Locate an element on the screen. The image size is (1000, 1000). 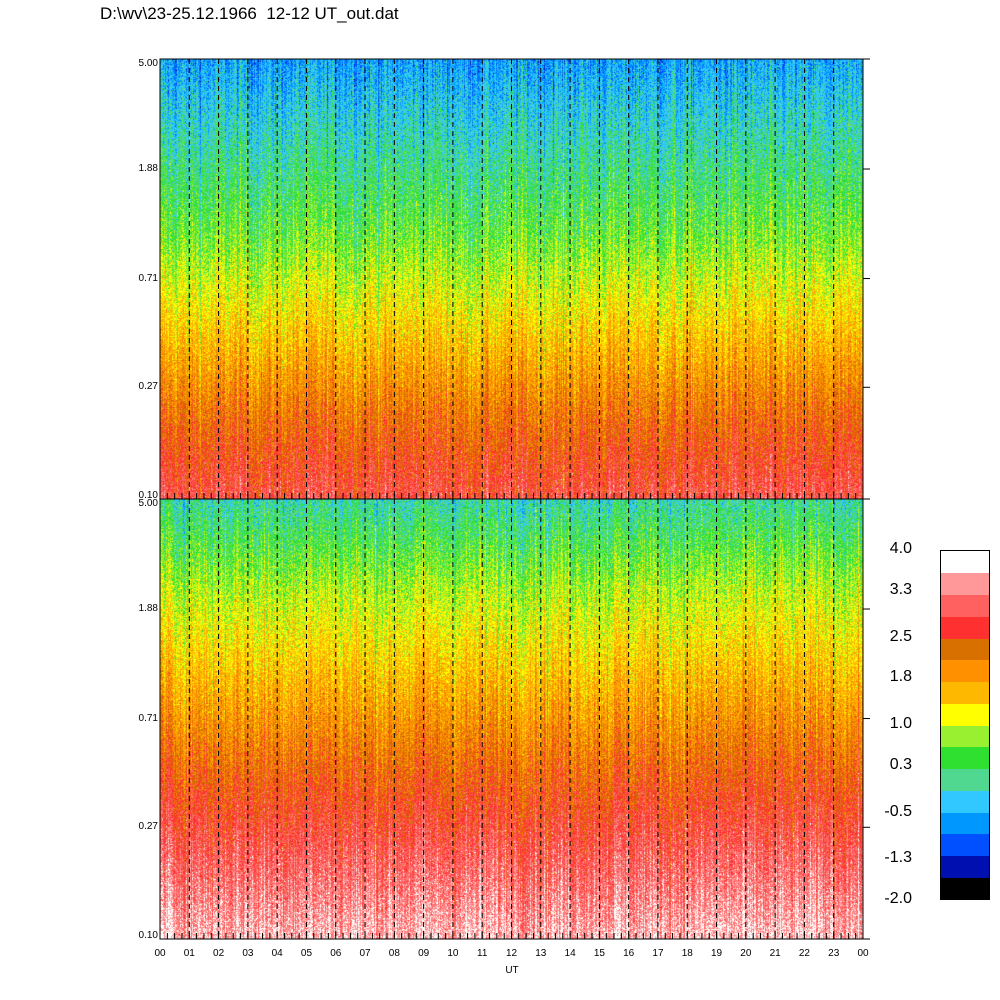
chart-title: D:\wv\23-25.12.1966 12-12 UT_out.dat is located at coordinates (249, 13).